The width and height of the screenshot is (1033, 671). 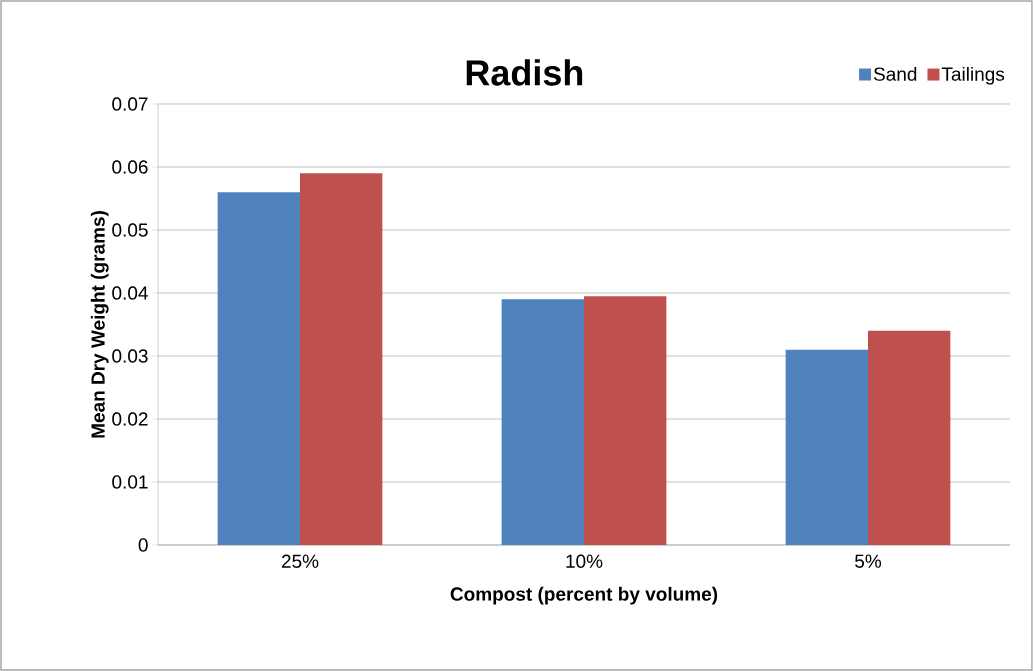 What do you see at coordinates (300, 561) in the screenshot?
I see `x-tick-label: 25%` at bounding box center [300, 561].